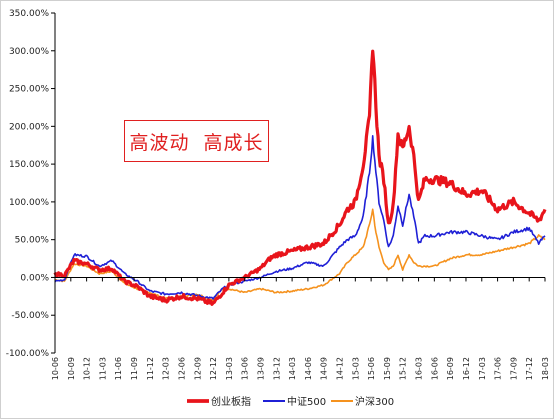 The width and height of the screenshot is (554, 419). I want to click on x-tick-label: 11-06, so click(118, 368).